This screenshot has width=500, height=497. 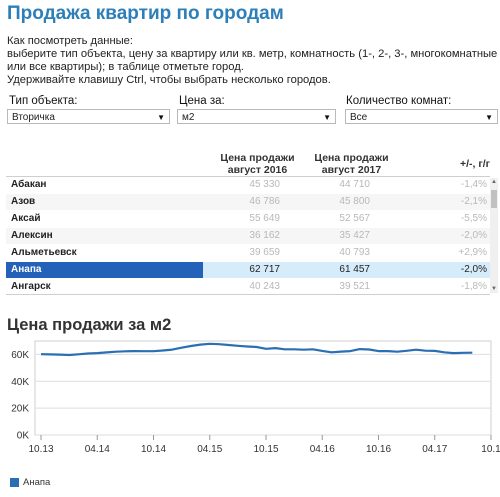 What do you see at coordinates (37, 482) in the screenshot?
I see `legend-label: Анапа` at bounding box center [37, 482].